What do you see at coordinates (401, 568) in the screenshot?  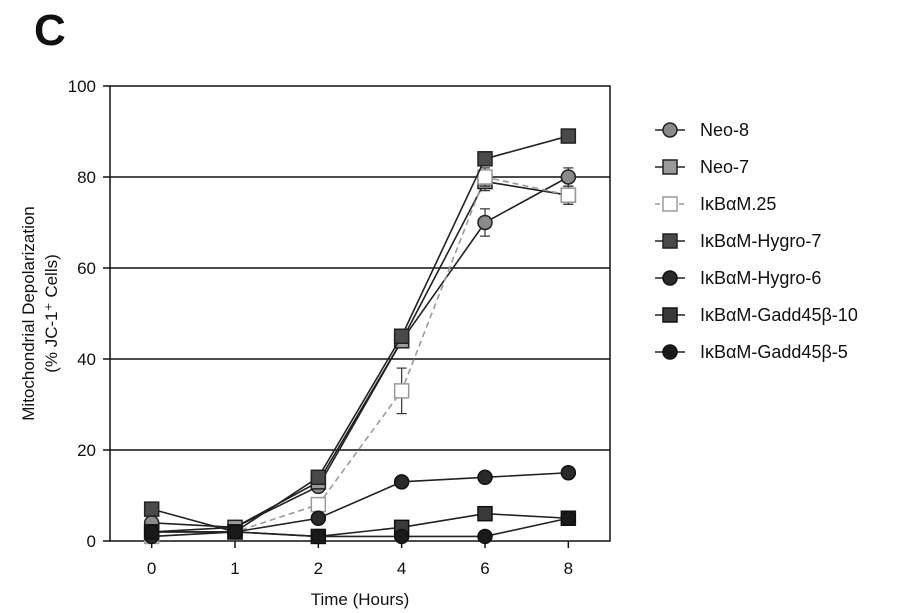 I see `x-tick-label: 4` at bounding box center [401, 568].